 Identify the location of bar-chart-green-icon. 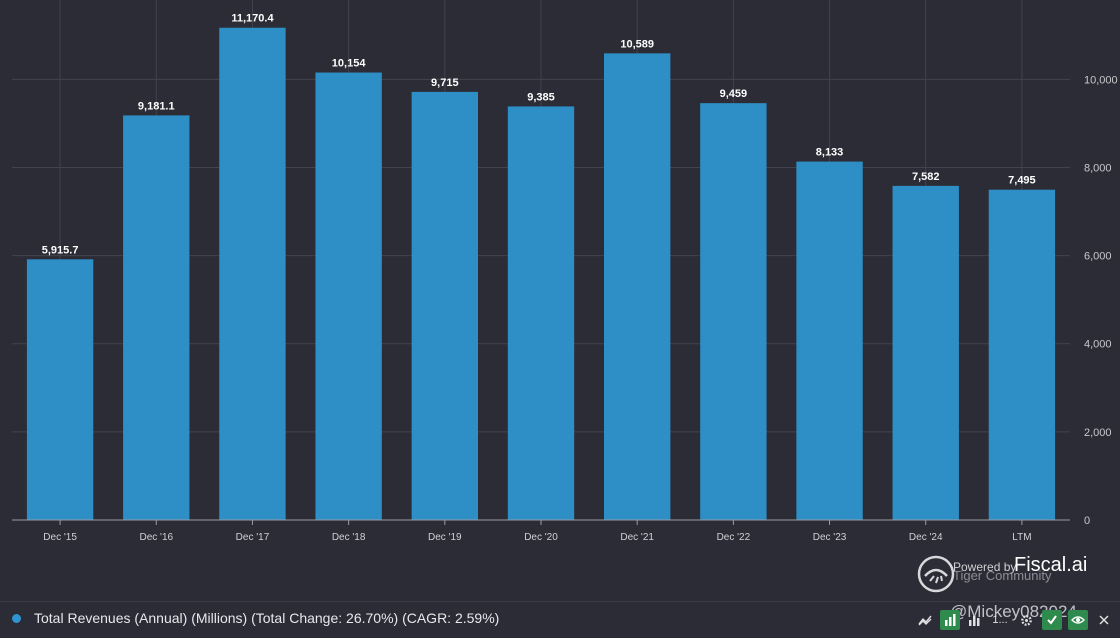
(950, 620).